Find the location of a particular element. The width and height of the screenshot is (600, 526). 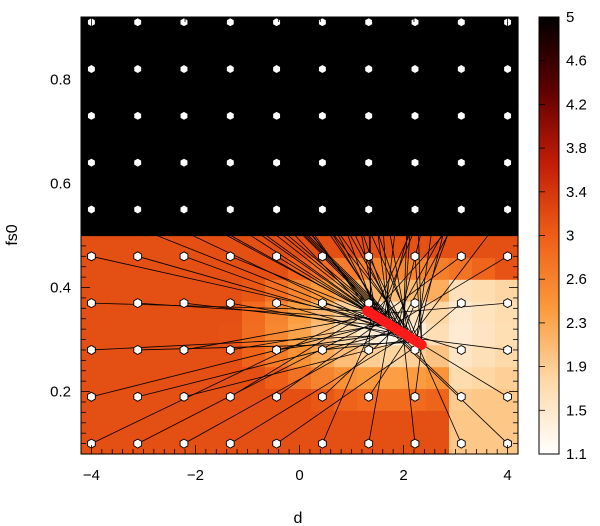

x-tick-label: −4 is located at coordinates (91, 475).